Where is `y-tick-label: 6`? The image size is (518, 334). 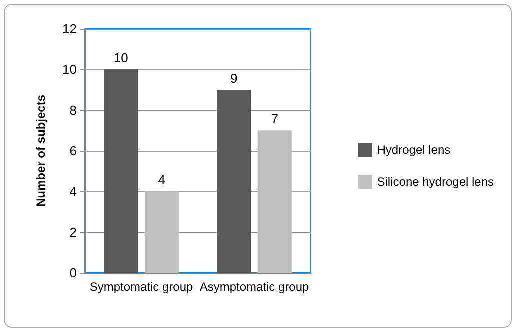
y-tick-label: 6 is located at coordinates (73, 151).